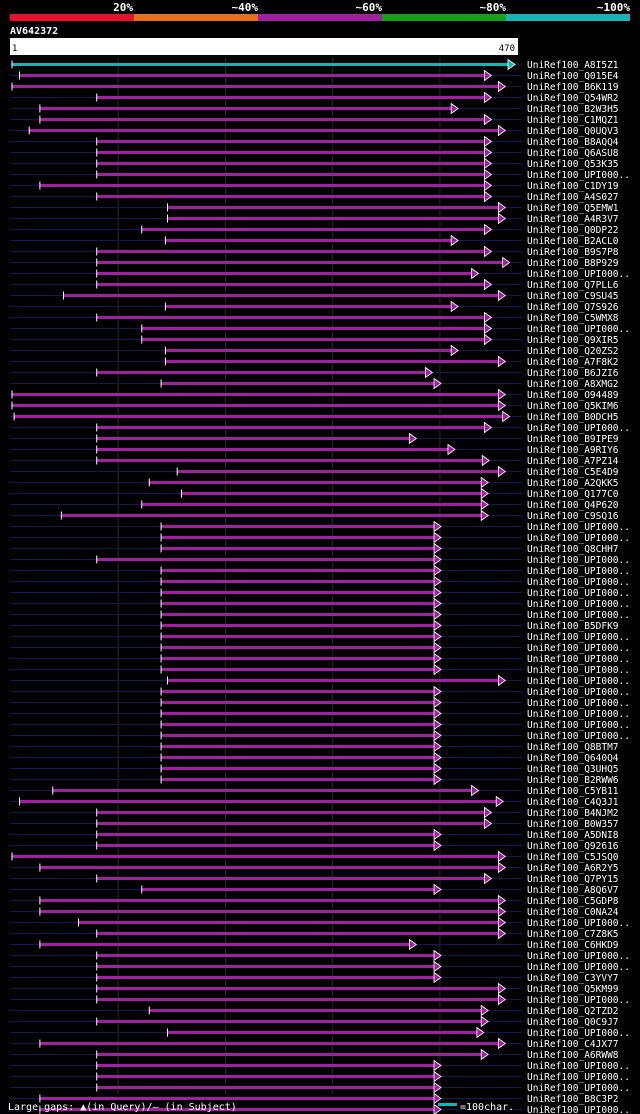  I want to click on hit-row: UniRef100_Q8CHH7, so click(314, 548).